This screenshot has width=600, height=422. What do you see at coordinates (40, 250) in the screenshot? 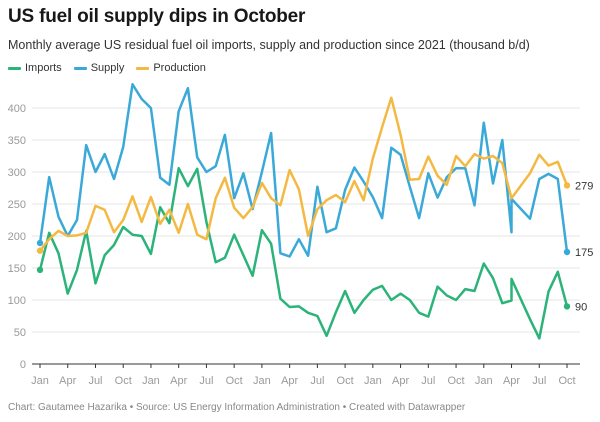
I see `start-point-production` at bounding box center [40, 250].